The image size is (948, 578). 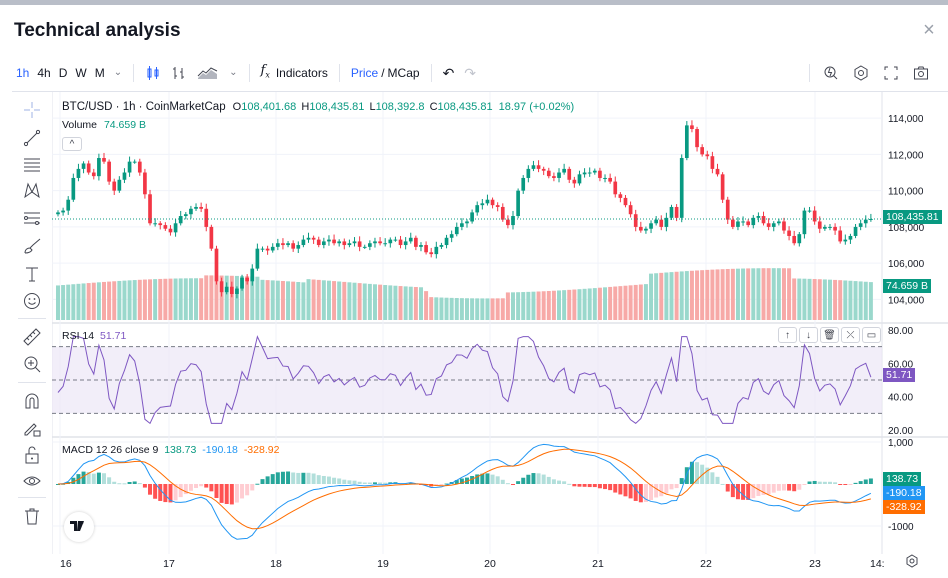 What do you see at coordinates (32, 190) in the screenshot?
I see `pattern-tool` at bounding box center [32, 190].